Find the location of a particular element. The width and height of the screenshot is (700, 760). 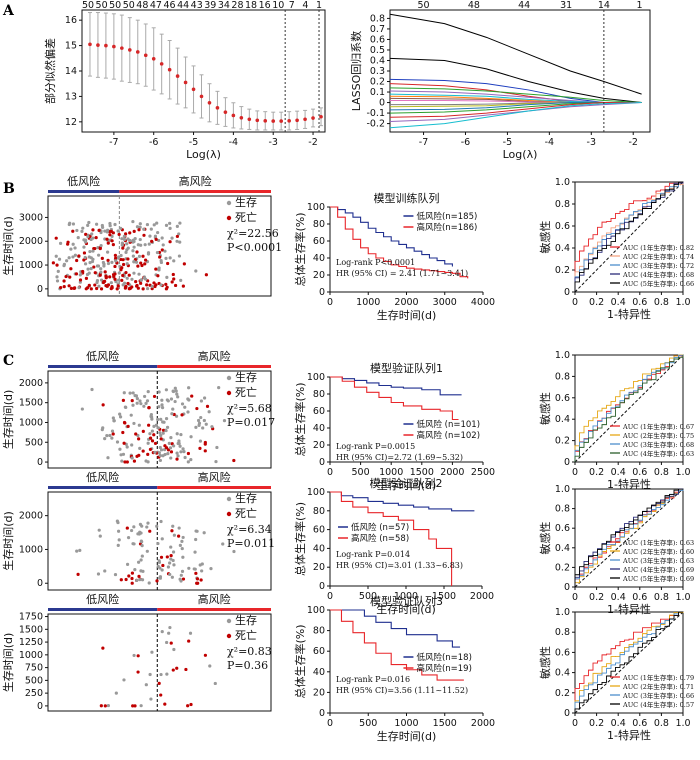

y-tick-label: 80 is located at coordinates (319, 631).